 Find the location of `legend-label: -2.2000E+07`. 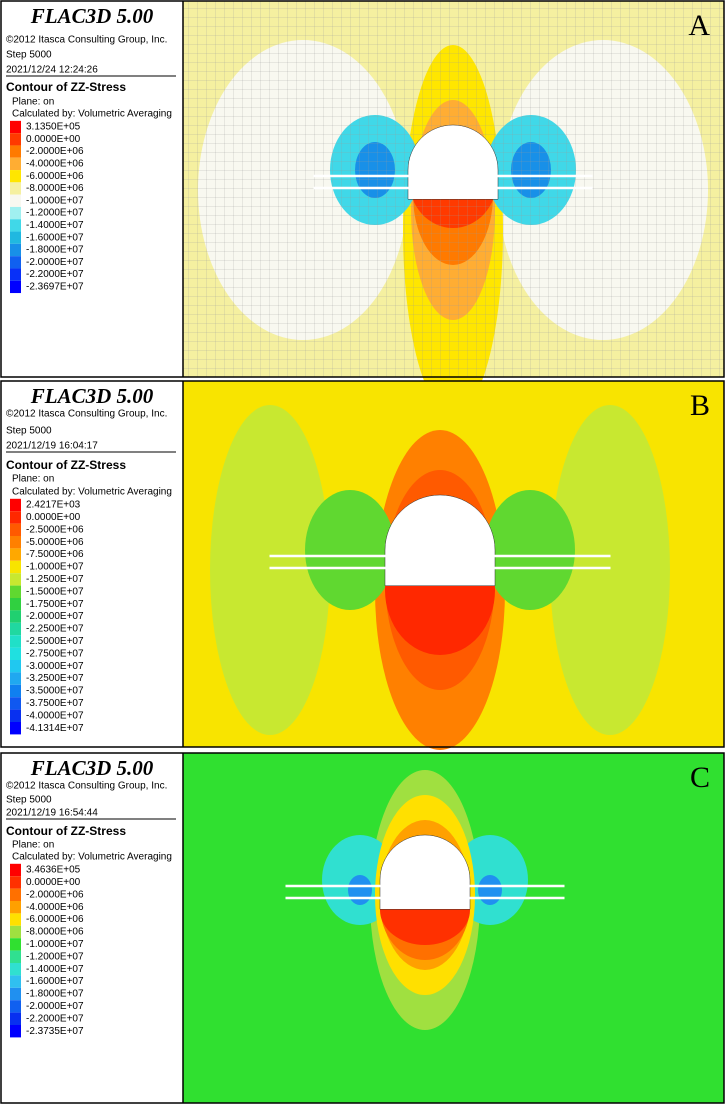

legend-label: -2.2000E+07 is located at coordinates (55, 1018).